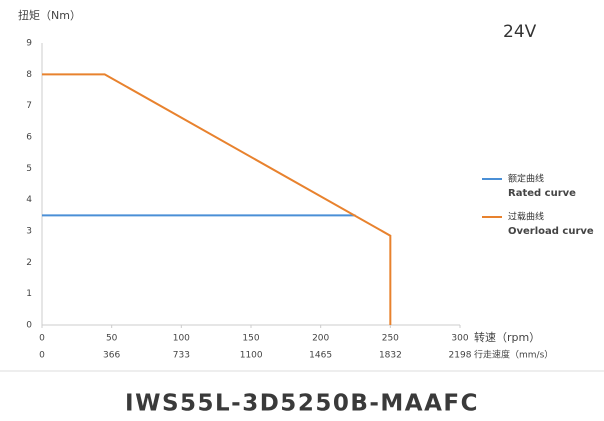 This screenshot has height=421, width=604. Describe the element at coordinates (520, 32) in the screenshot. I see `annotation: 24V` at that location.